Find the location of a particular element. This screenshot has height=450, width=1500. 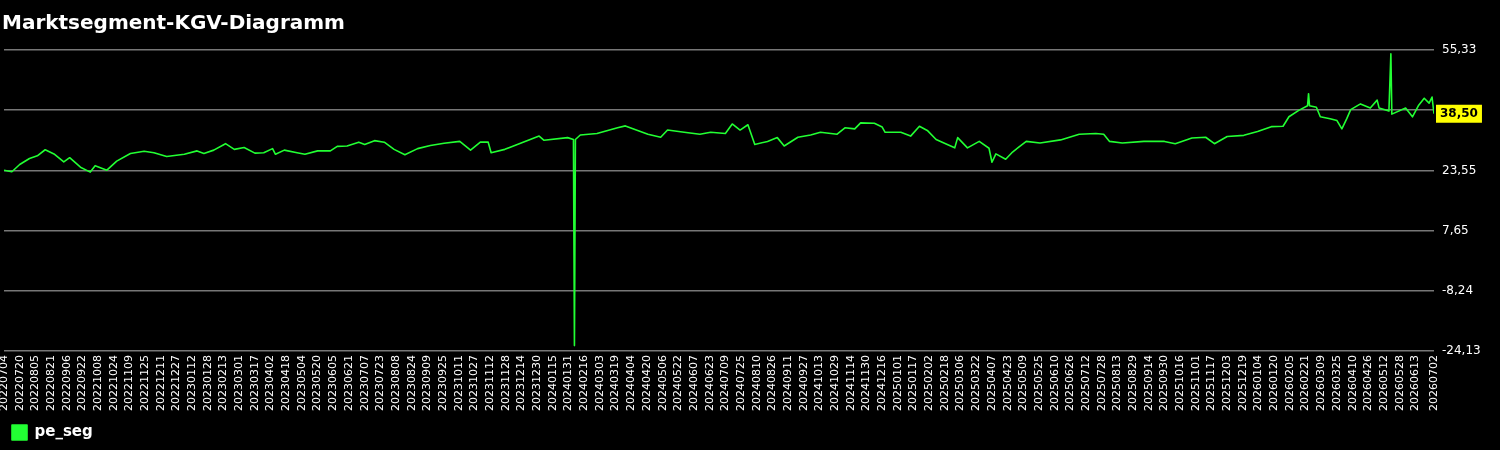

x-tick-label: 20230520 is located at coordinates (317, 383).